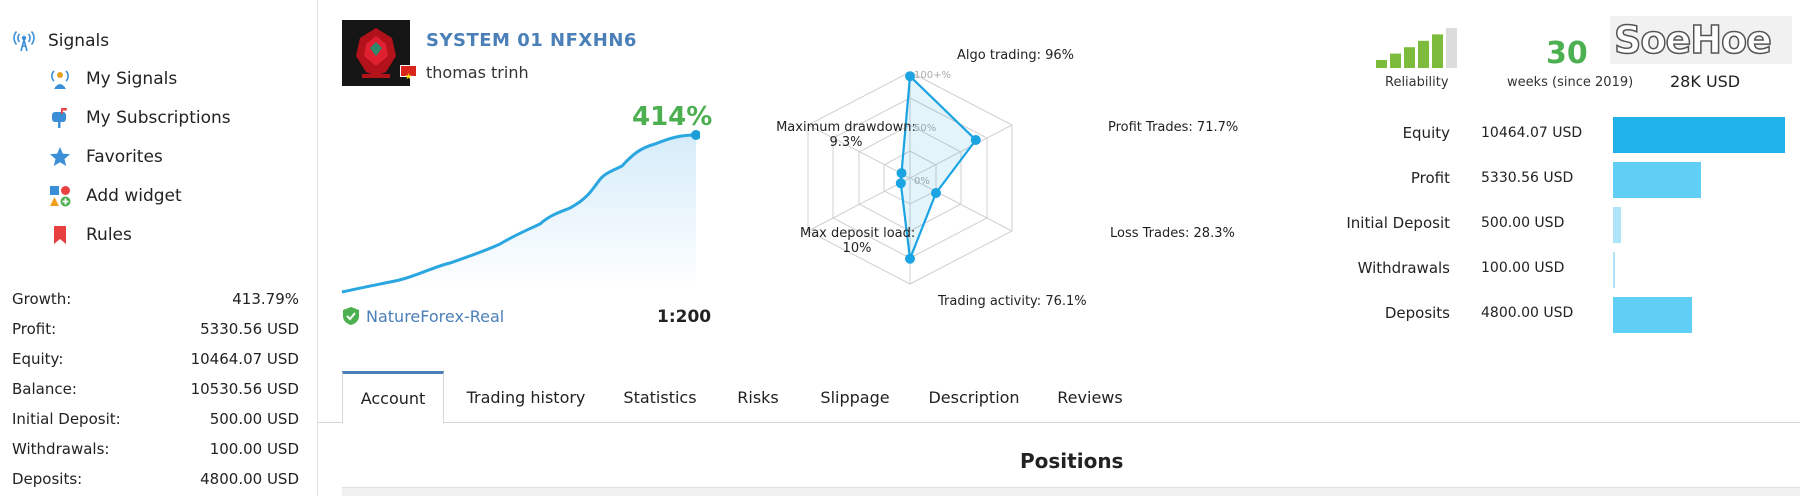  Describe the element at coordinates (477, 72) in the screenshot. I see `signal-author: thomas trinh` at that location.